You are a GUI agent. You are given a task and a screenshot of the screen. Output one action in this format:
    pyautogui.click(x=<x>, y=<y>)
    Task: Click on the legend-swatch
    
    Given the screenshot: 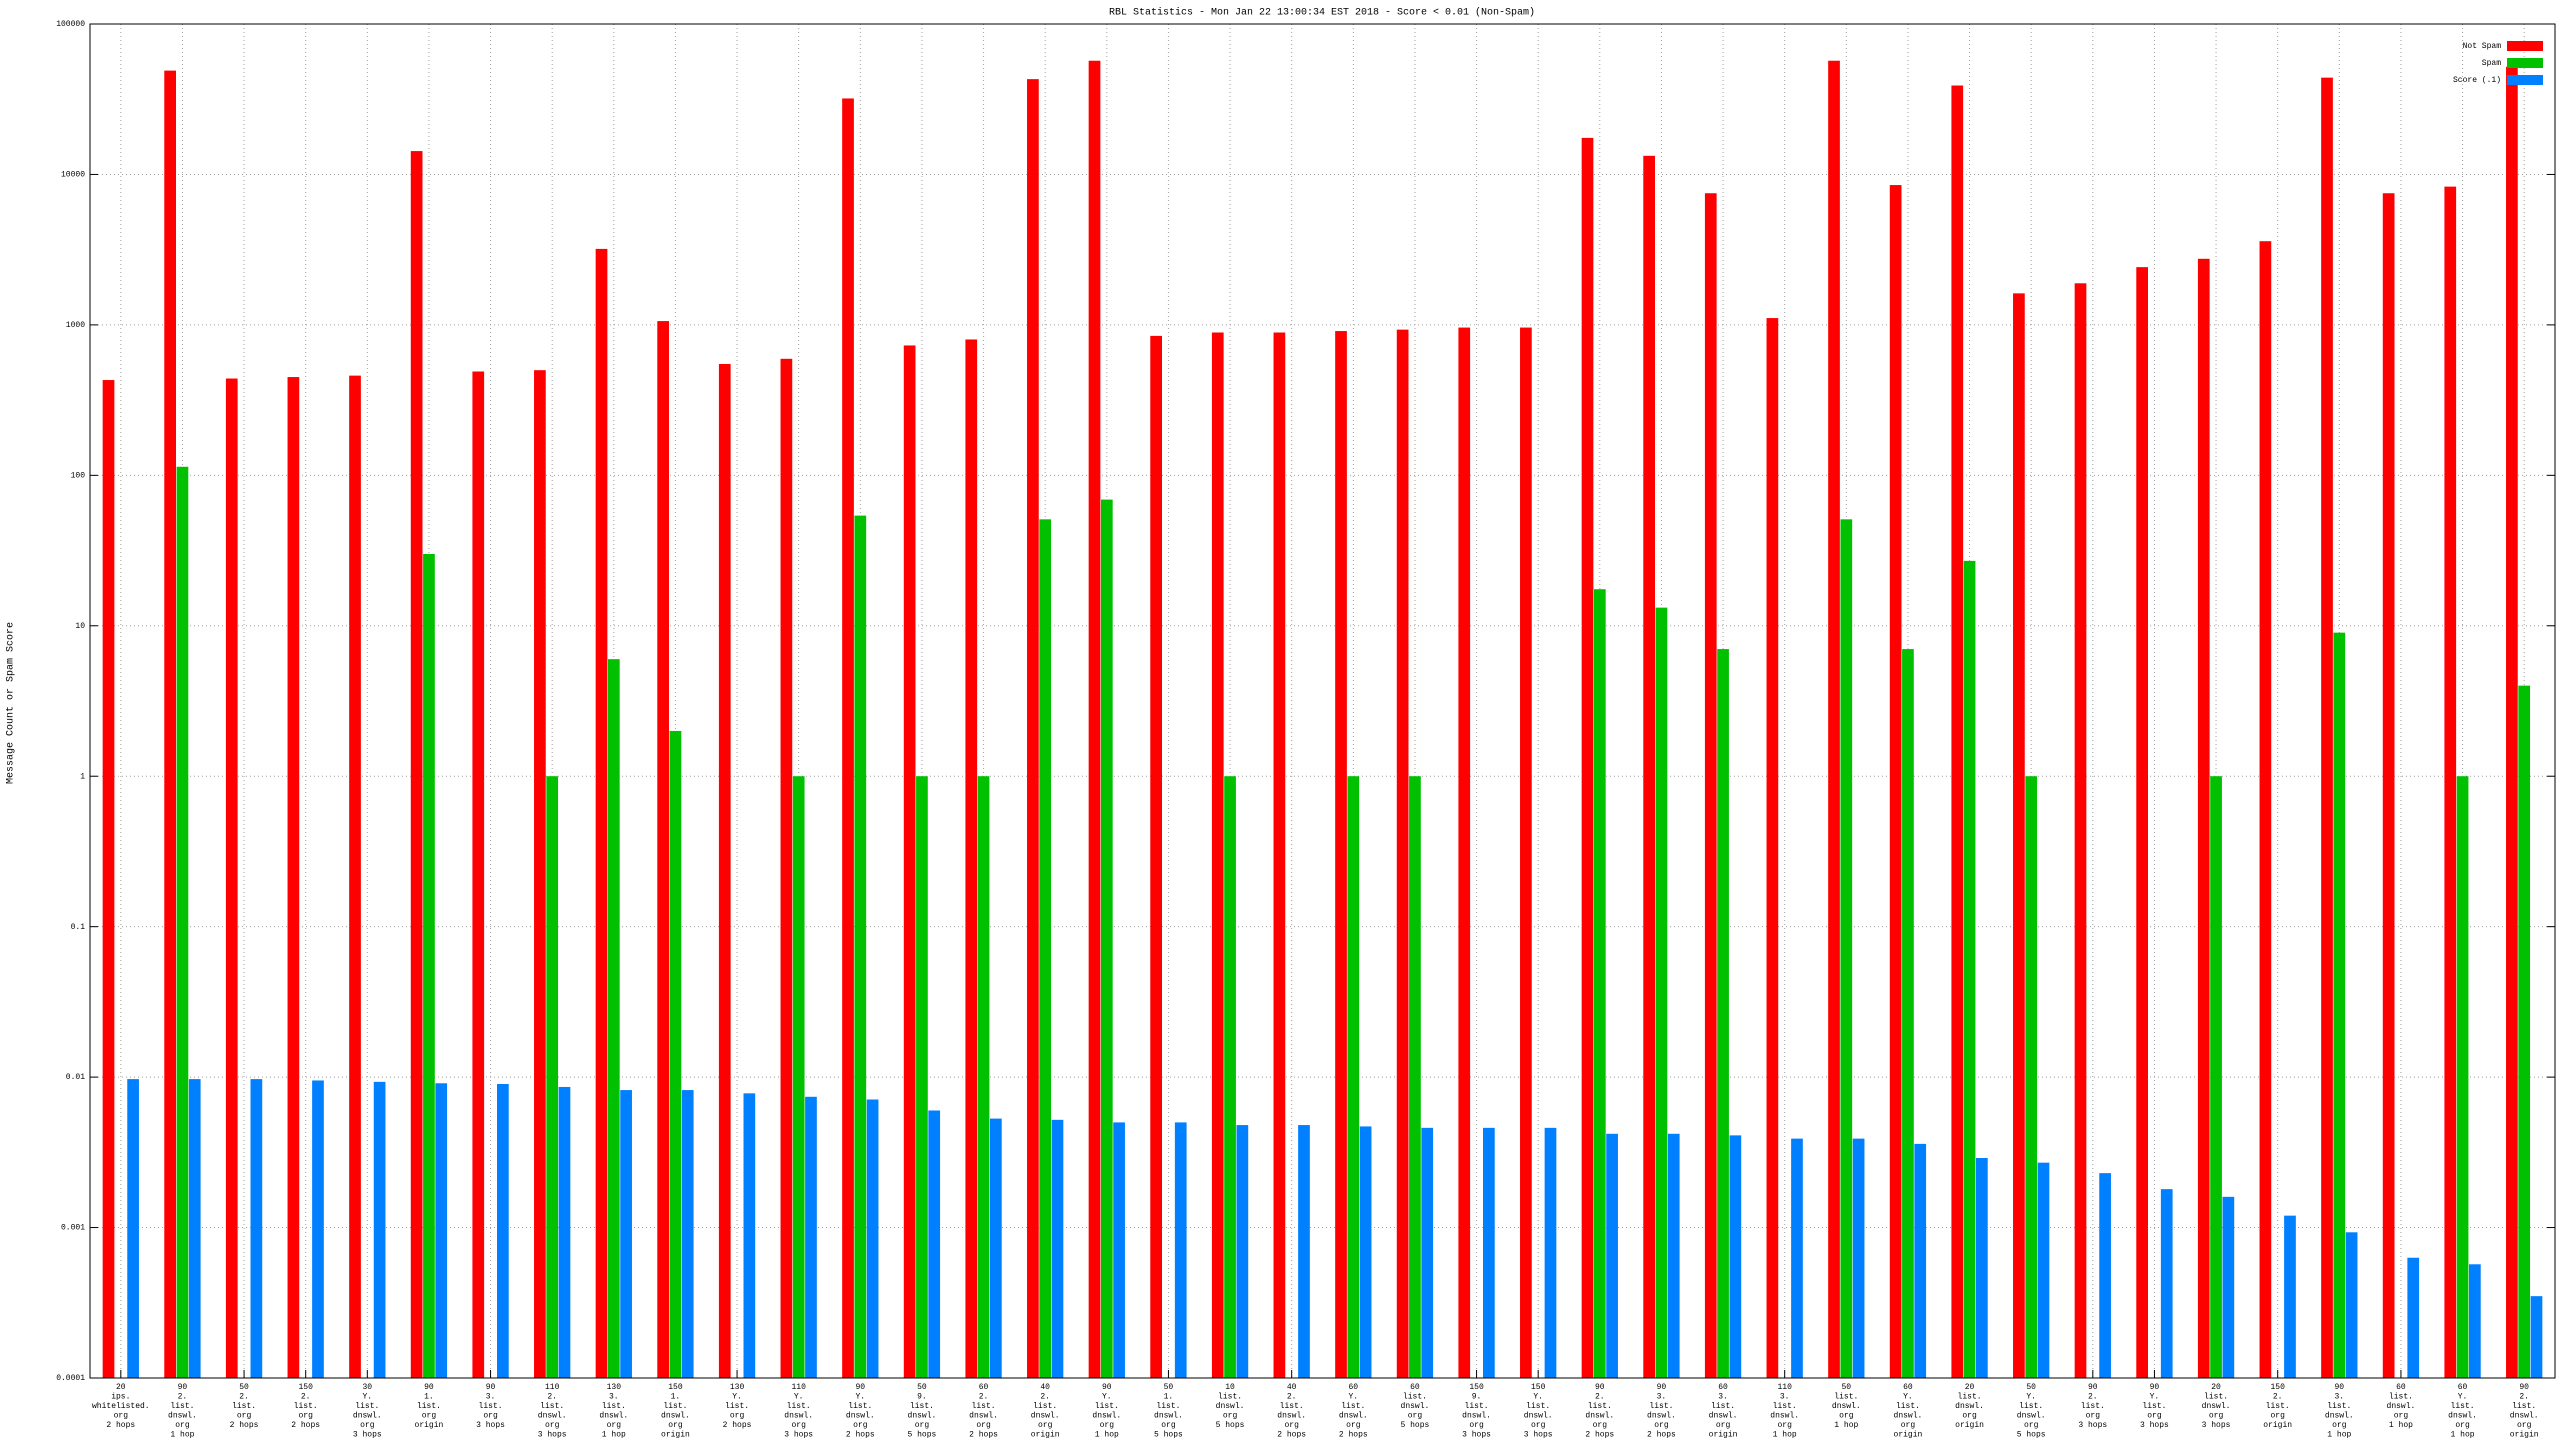 What is the action you would take?
    pyautogui.click(x=2525, y=63)
    